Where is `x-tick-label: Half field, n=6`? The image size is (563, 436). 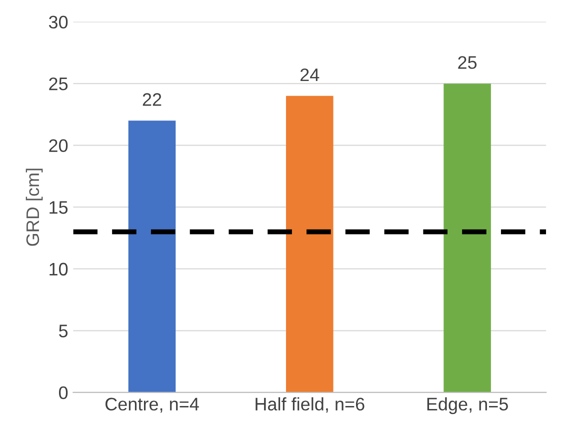 x-tick-label: Half field, n=6 is located at coordinates (310, 405).